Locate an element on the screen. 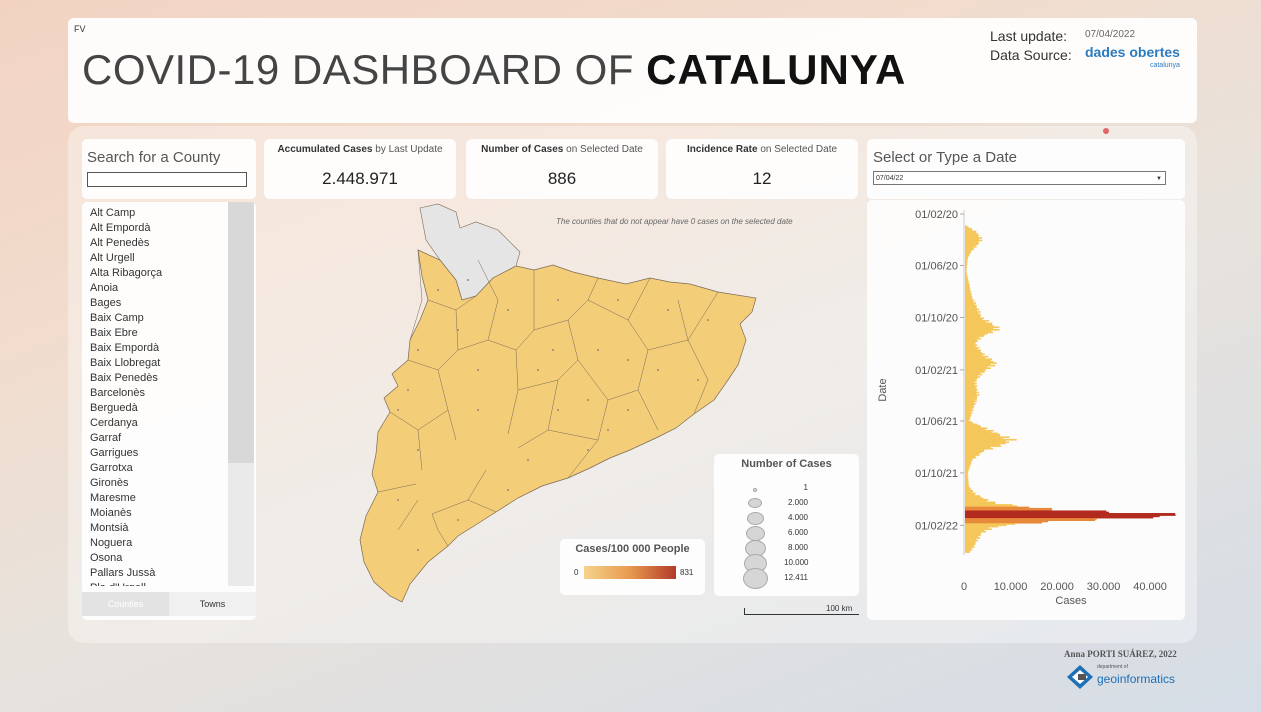 This screenshot has width=1261, height=712. date-dropdown: 07/04/22 ▼ is located at coordinates (1019, 178).